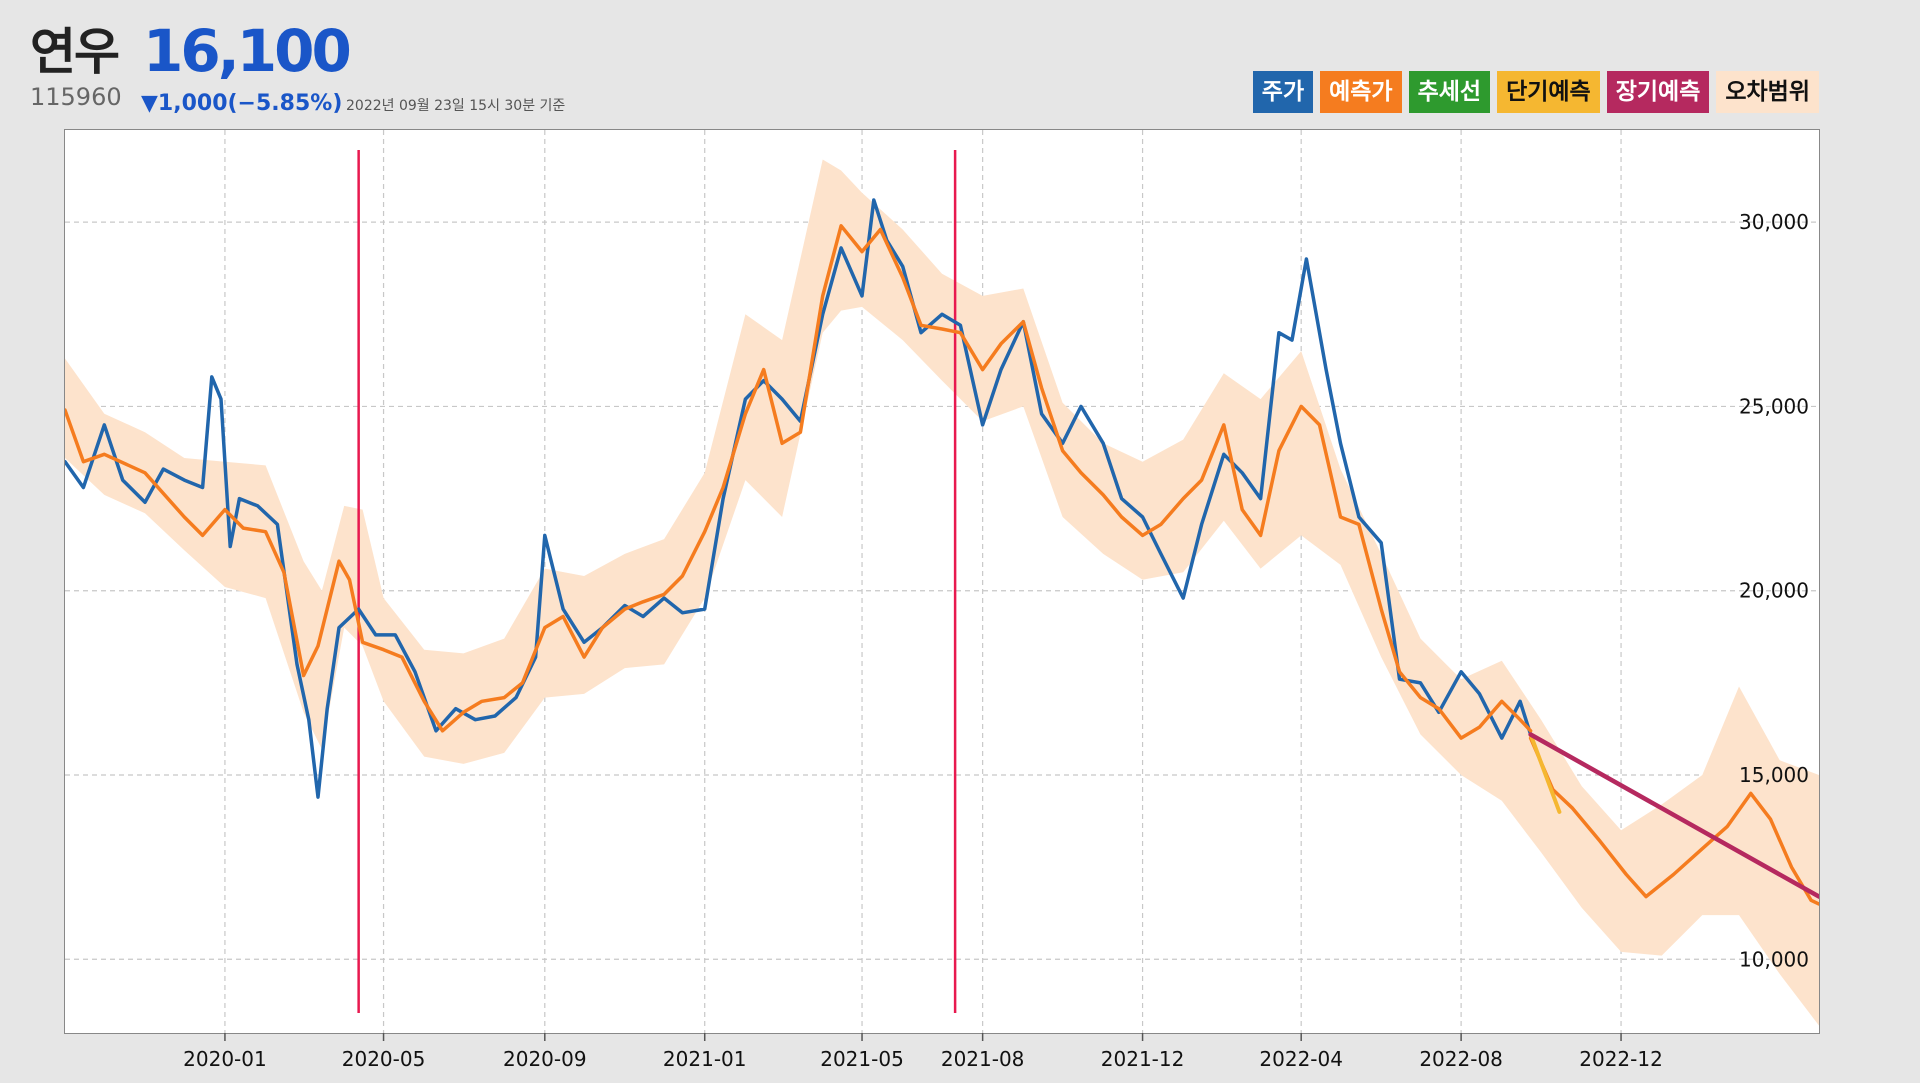 Image resolution: width=1920 pixels, height=1083 pixels. I want to click on timestamp: 2022년 09월 23일 15시 30분 기준, so click(456, 106).